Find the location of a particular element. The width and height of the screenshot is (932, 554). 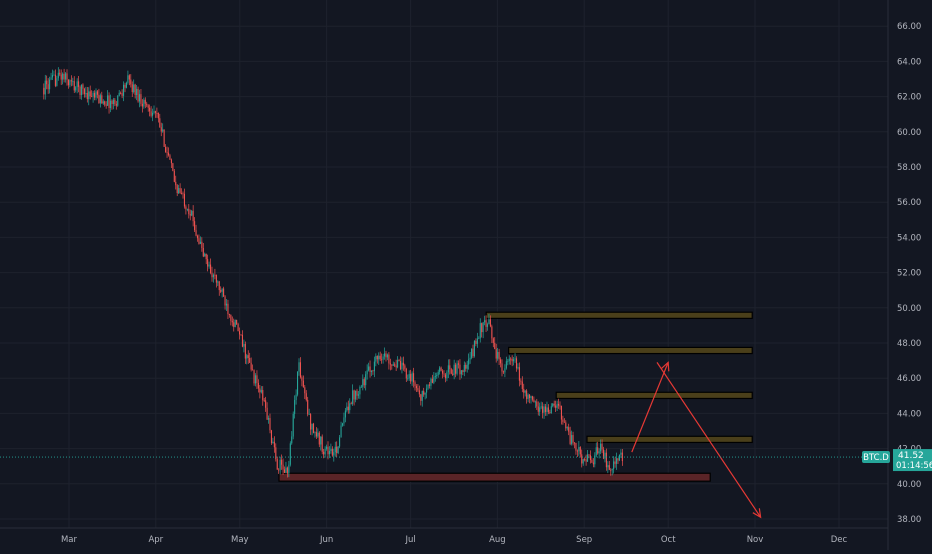

arrows is located at coordinates (696, 440).